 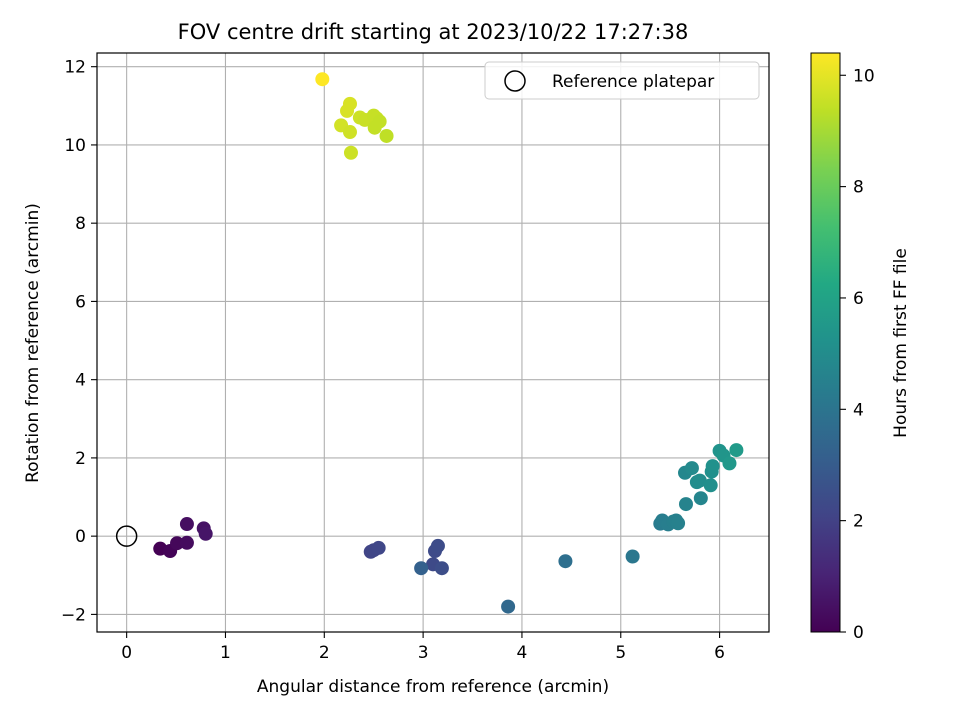 I want to click on y-axis-label: Rotation from reference (arcmin), so click(x=33, y=343).